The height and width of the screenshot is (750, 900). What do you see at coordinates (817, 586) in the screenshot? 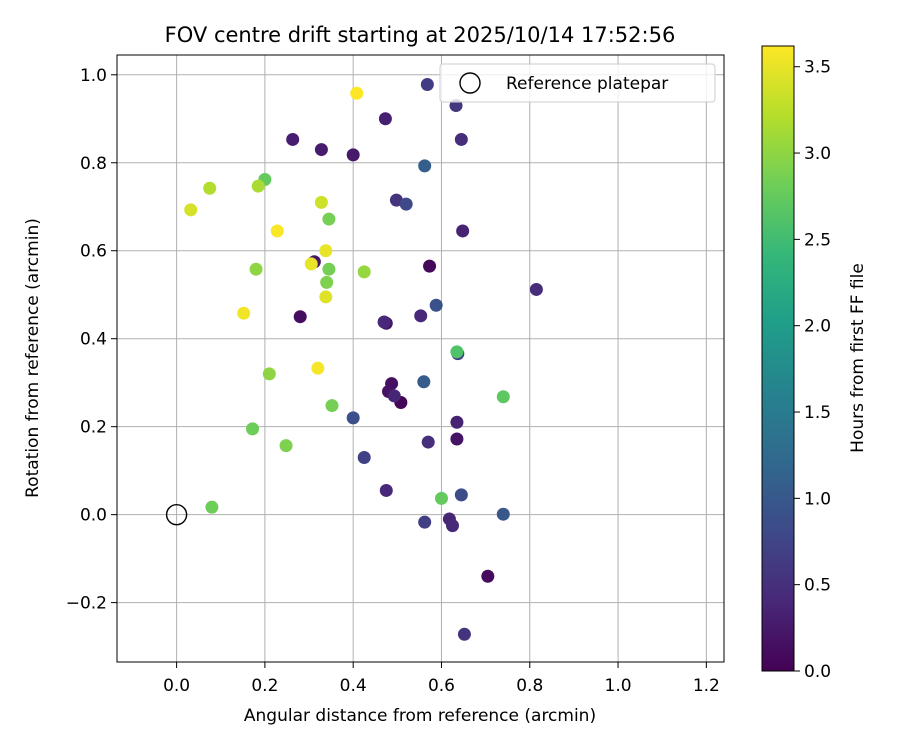
I see `colorbar-tick-label: 0.5` at bounding box center [817, 586].